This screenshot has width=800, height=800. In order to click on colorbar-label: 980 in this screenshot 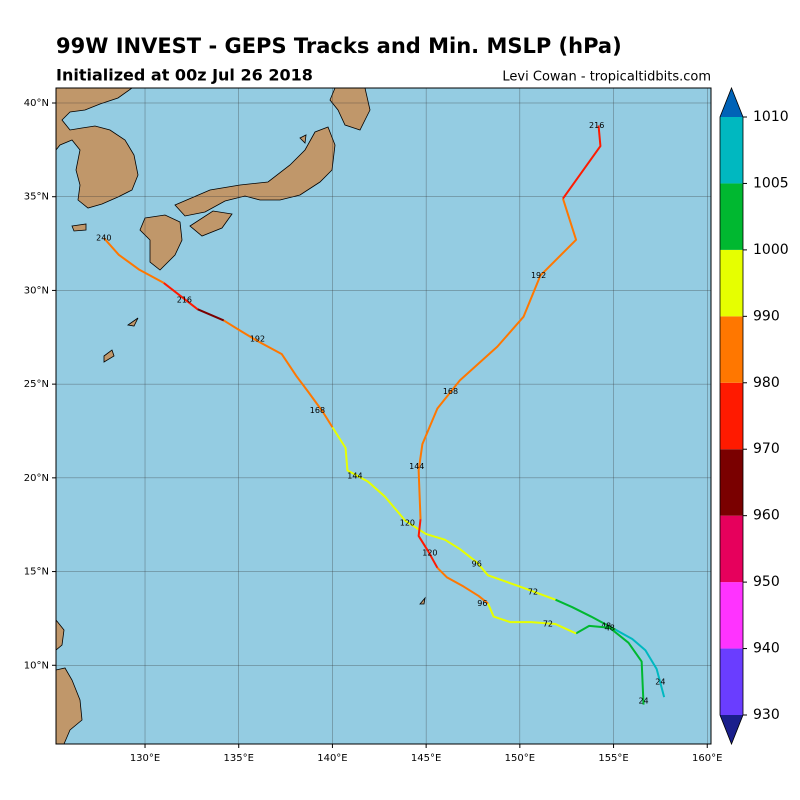, I will do `click(766, 383)`.